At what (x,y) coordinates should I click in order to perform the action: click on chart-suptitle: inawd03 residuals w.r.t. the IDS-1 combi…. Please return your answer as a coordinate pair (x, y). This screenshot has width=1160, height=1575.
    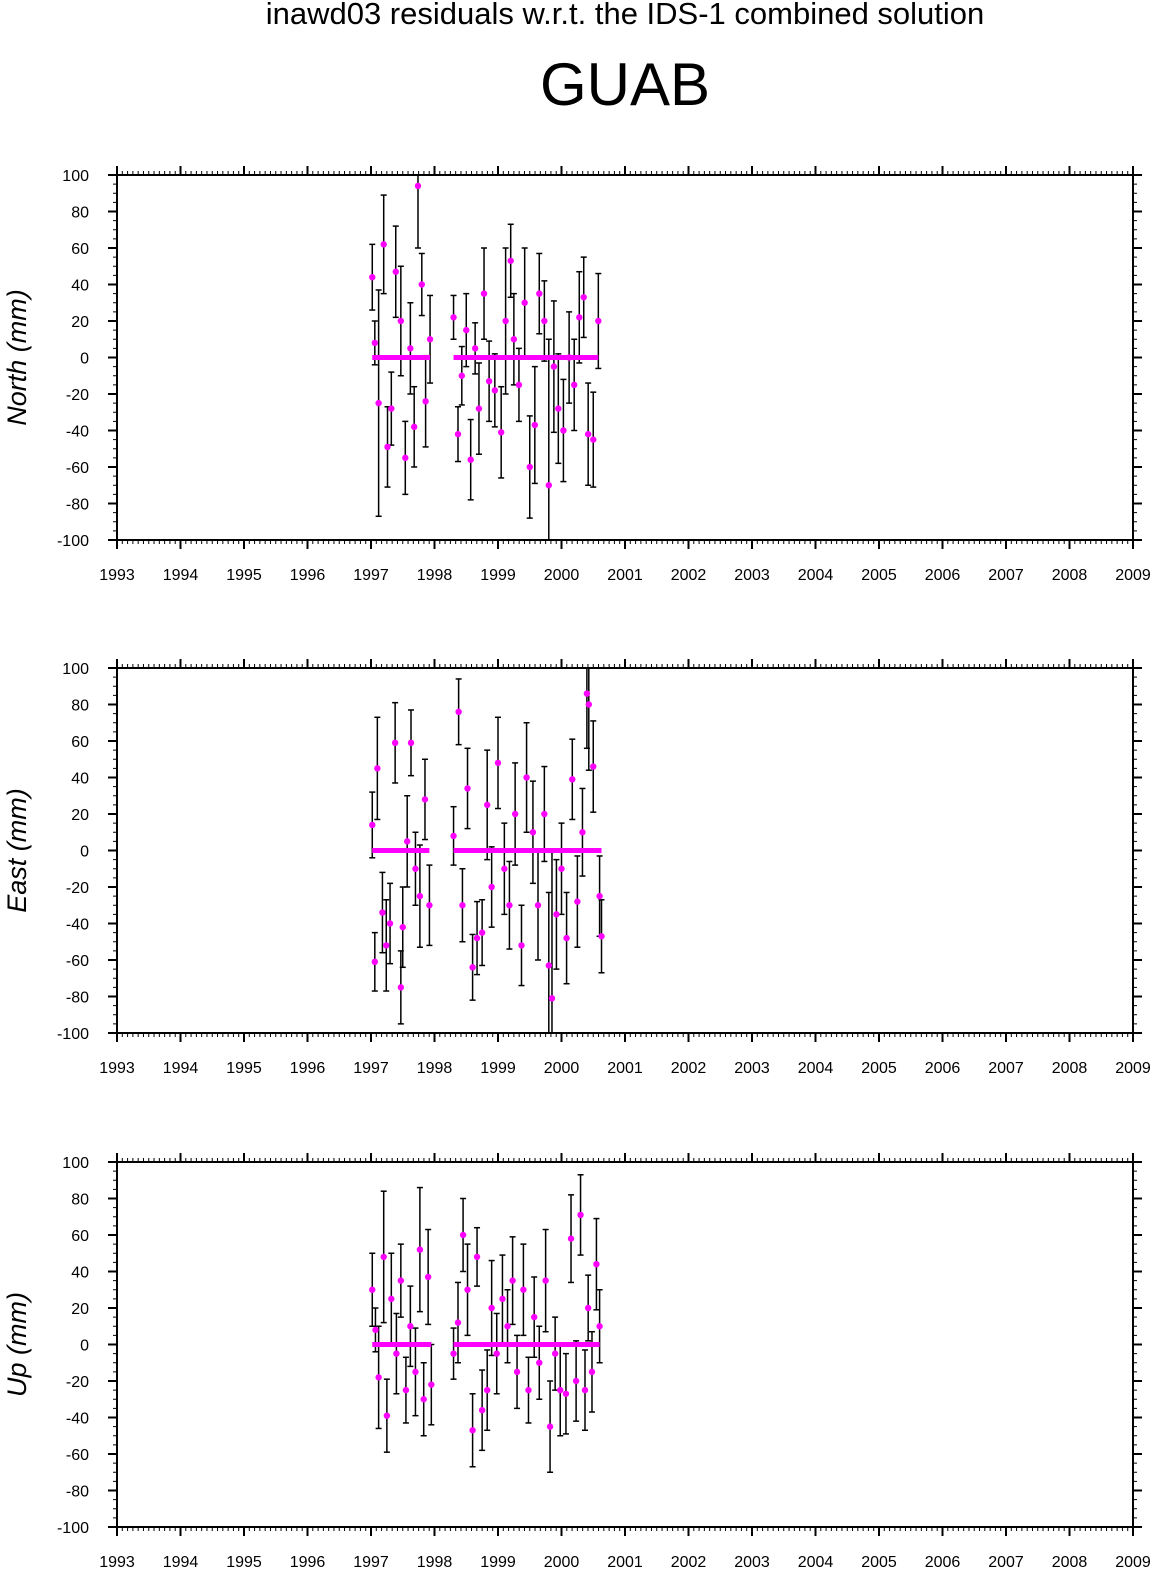
    Looking at the image, I should click on (625, 15).